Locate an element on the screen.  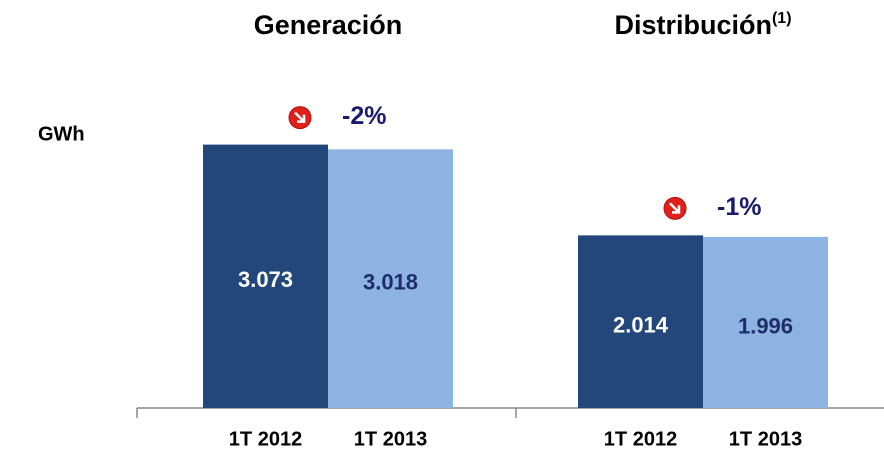
value-label: 3.018 is located at coordinates (390, 281).